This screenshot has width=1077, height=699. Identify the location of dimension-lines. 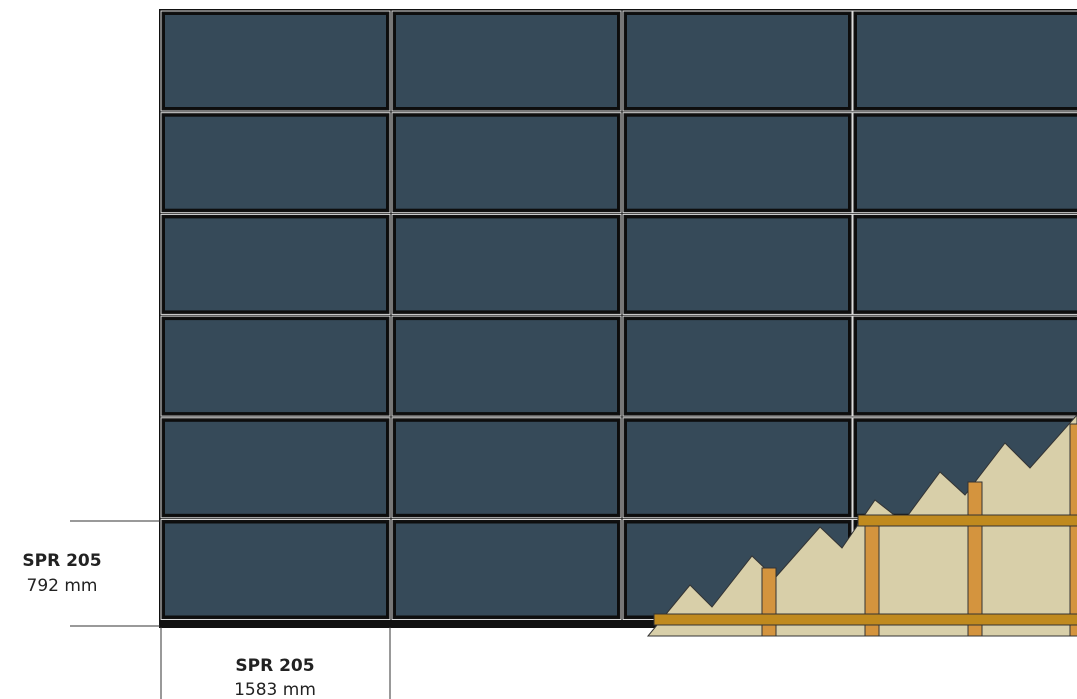
(230, 609).